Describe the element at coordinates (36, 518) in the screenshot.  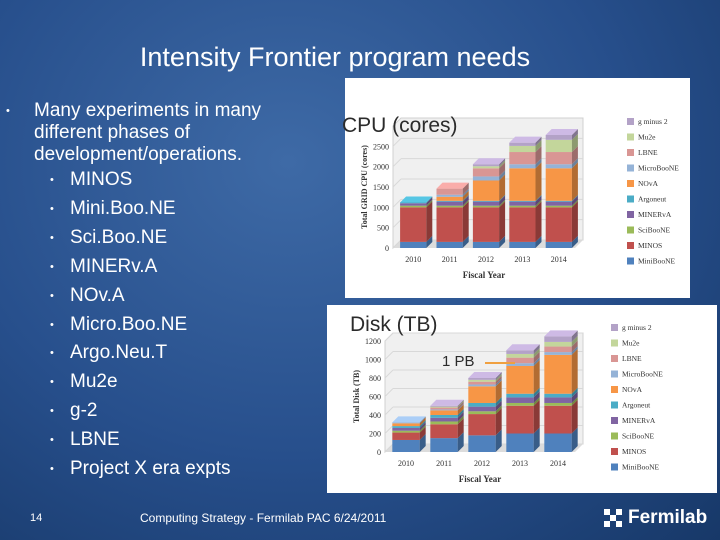
I see `page-number: 14` at that location.